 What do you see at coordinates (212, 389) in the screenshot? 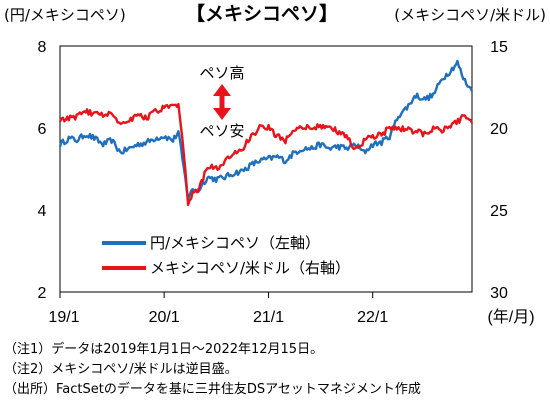
I see `note-3: （出所）FactSetのデータを基に三井住友DSアセットマネジメント作成` at bounding box center [212, 389].